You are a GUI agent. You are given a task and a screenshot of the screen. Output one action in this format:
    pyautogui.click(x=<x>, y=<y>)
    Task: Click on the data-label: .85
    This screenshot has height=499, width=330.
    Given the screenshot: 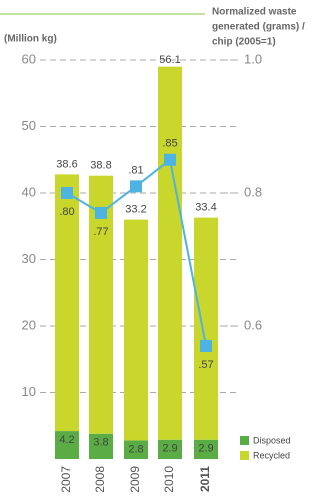 What is the action you would take?
    pyautogui.click(x=169, y=144)
    